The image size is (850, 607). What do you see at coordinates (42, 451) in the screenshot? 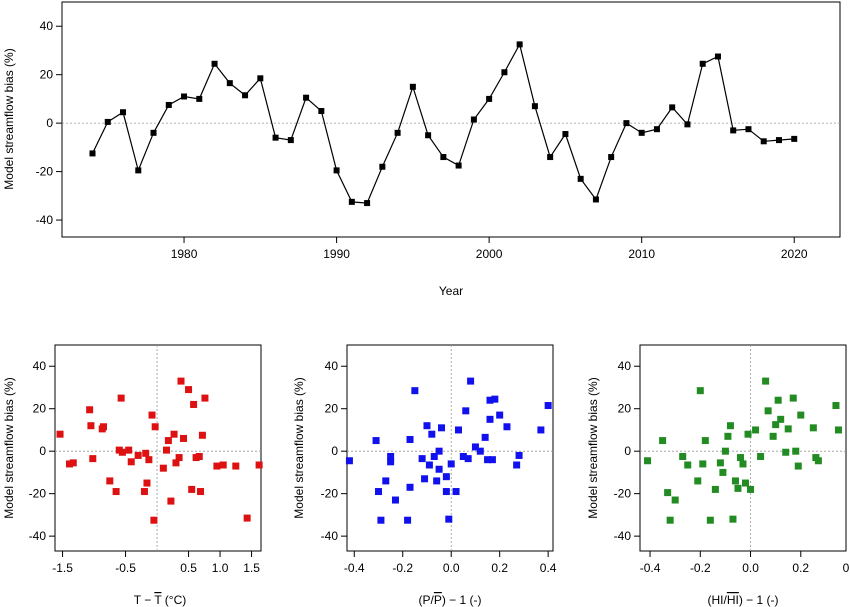
I see `temperature-y-ticks: -40 -20 0 20 40` at bounding box center [42, 451].